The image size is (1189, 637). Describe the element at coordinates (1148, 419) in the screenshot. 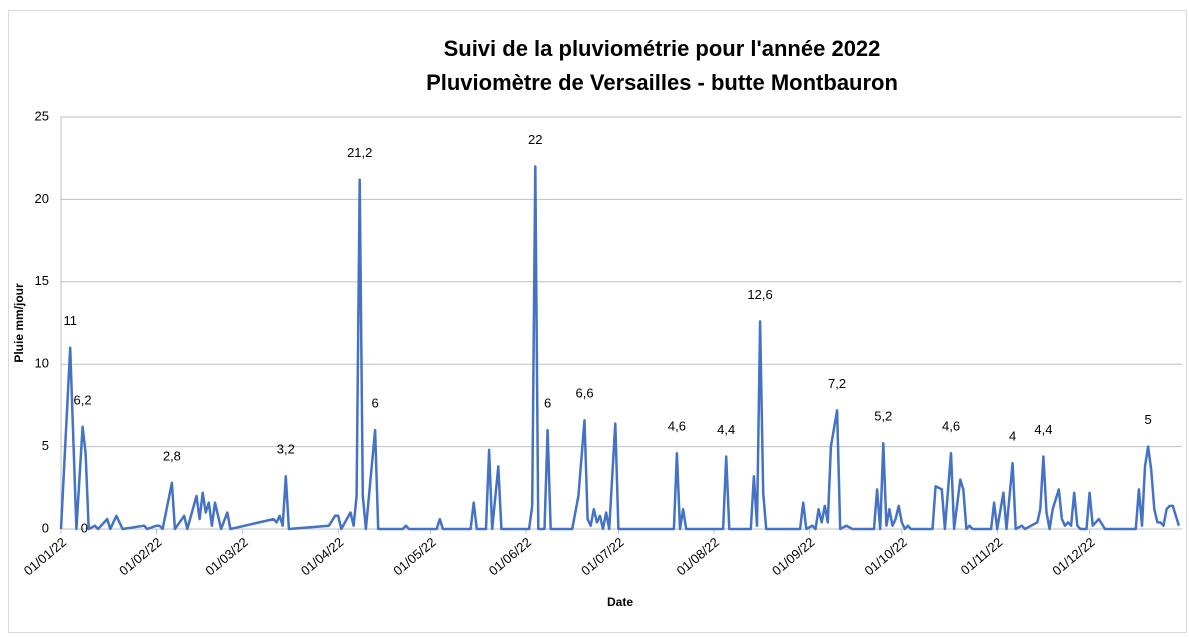

I see `data-label: 5` at that location.